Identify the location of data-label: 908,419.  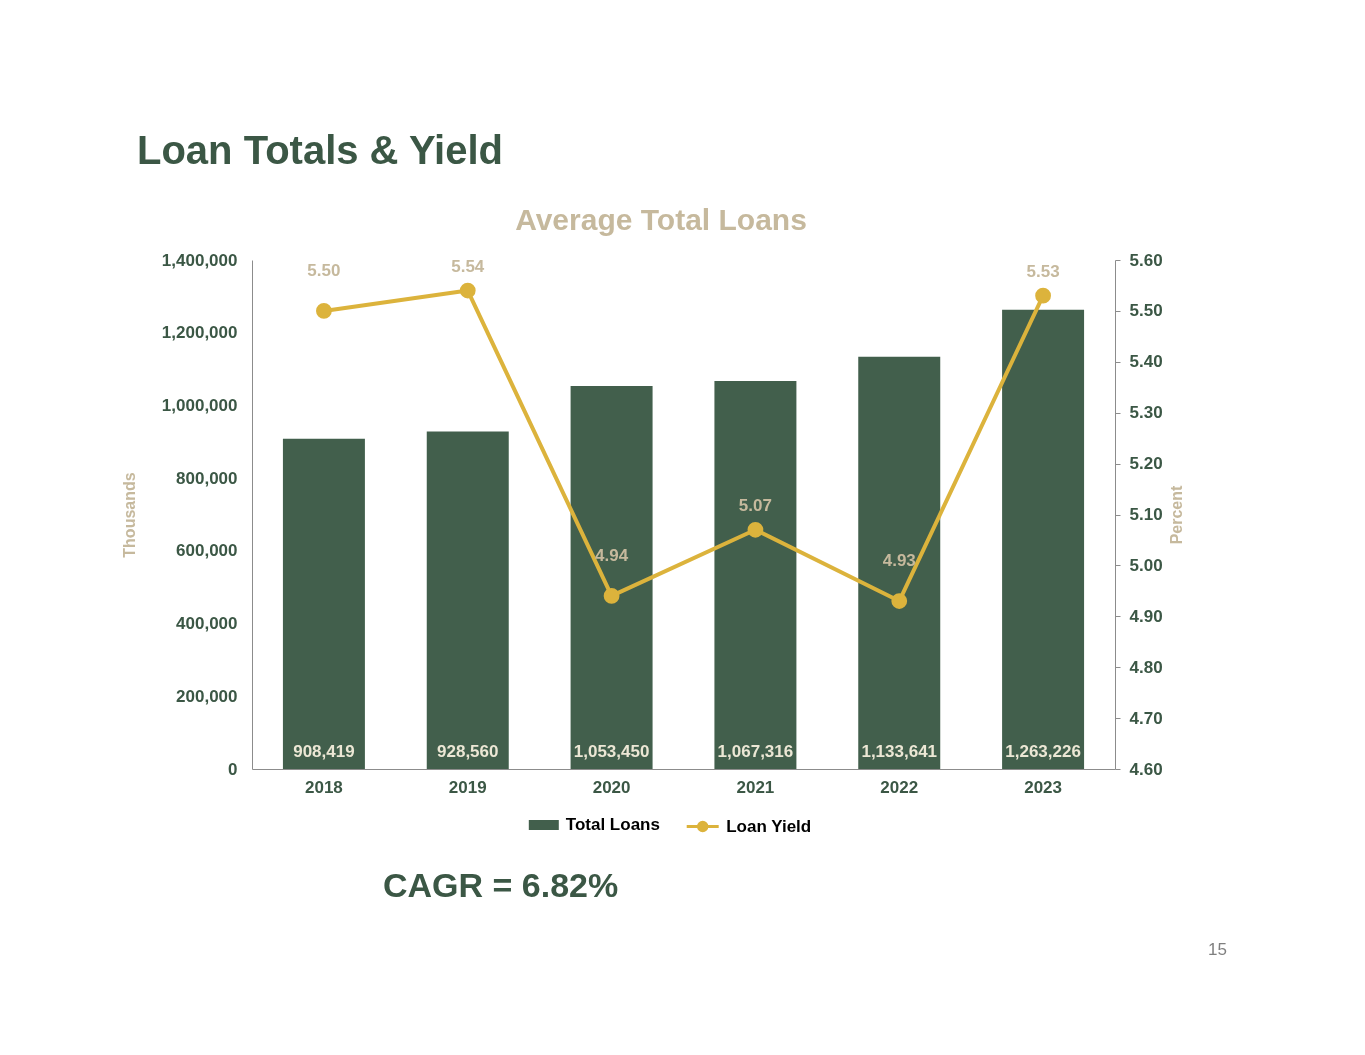
(324, 751).